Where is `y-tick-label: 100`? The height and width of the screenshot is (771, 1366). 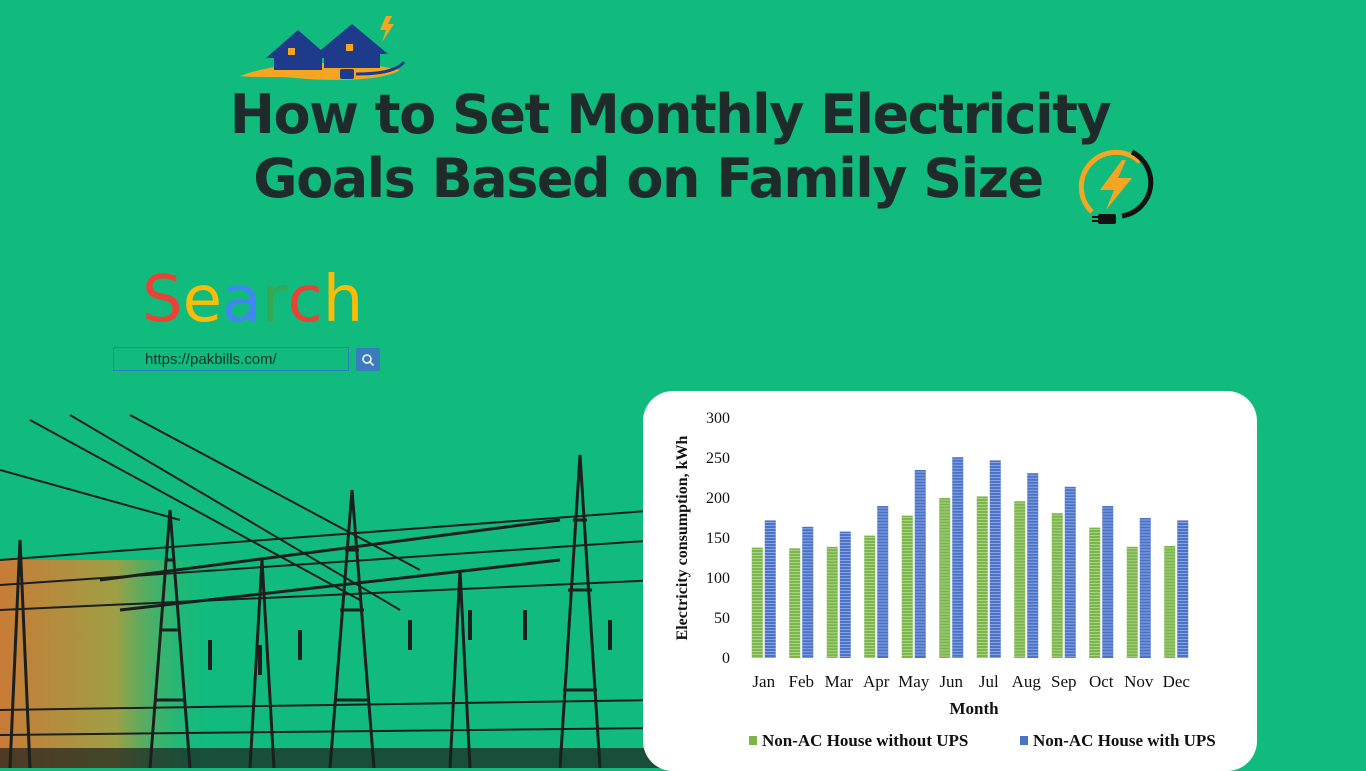 y-tick-label: 100 is located at coordinates (718, 578).